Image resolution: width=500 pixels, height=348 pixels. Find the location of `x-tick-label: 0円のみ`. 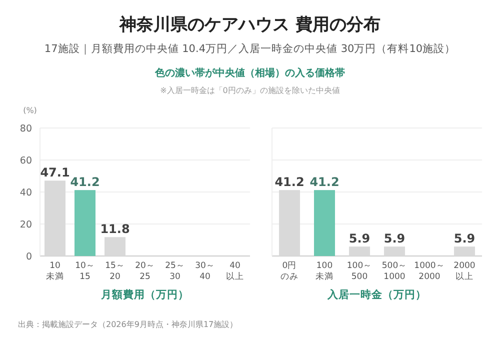

x-tick-label: 0円のみ is located at coordinates (289, 271).